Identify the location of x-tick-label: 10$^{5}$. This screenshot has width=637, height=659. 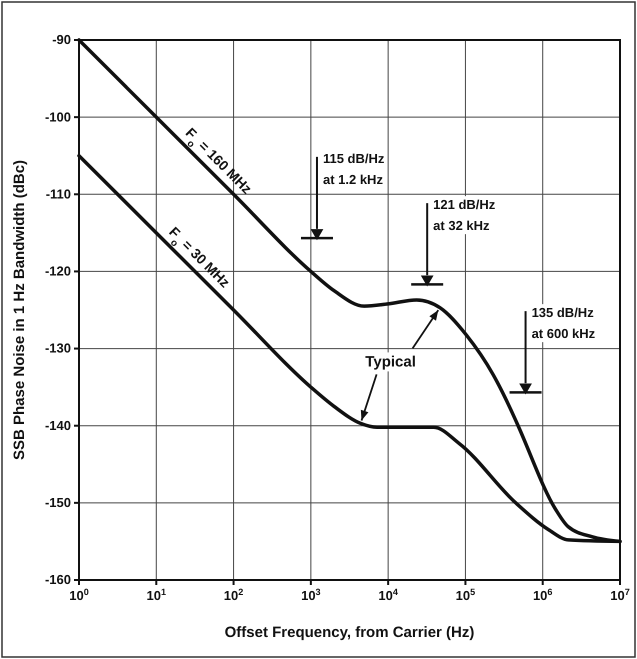
(466, 595).